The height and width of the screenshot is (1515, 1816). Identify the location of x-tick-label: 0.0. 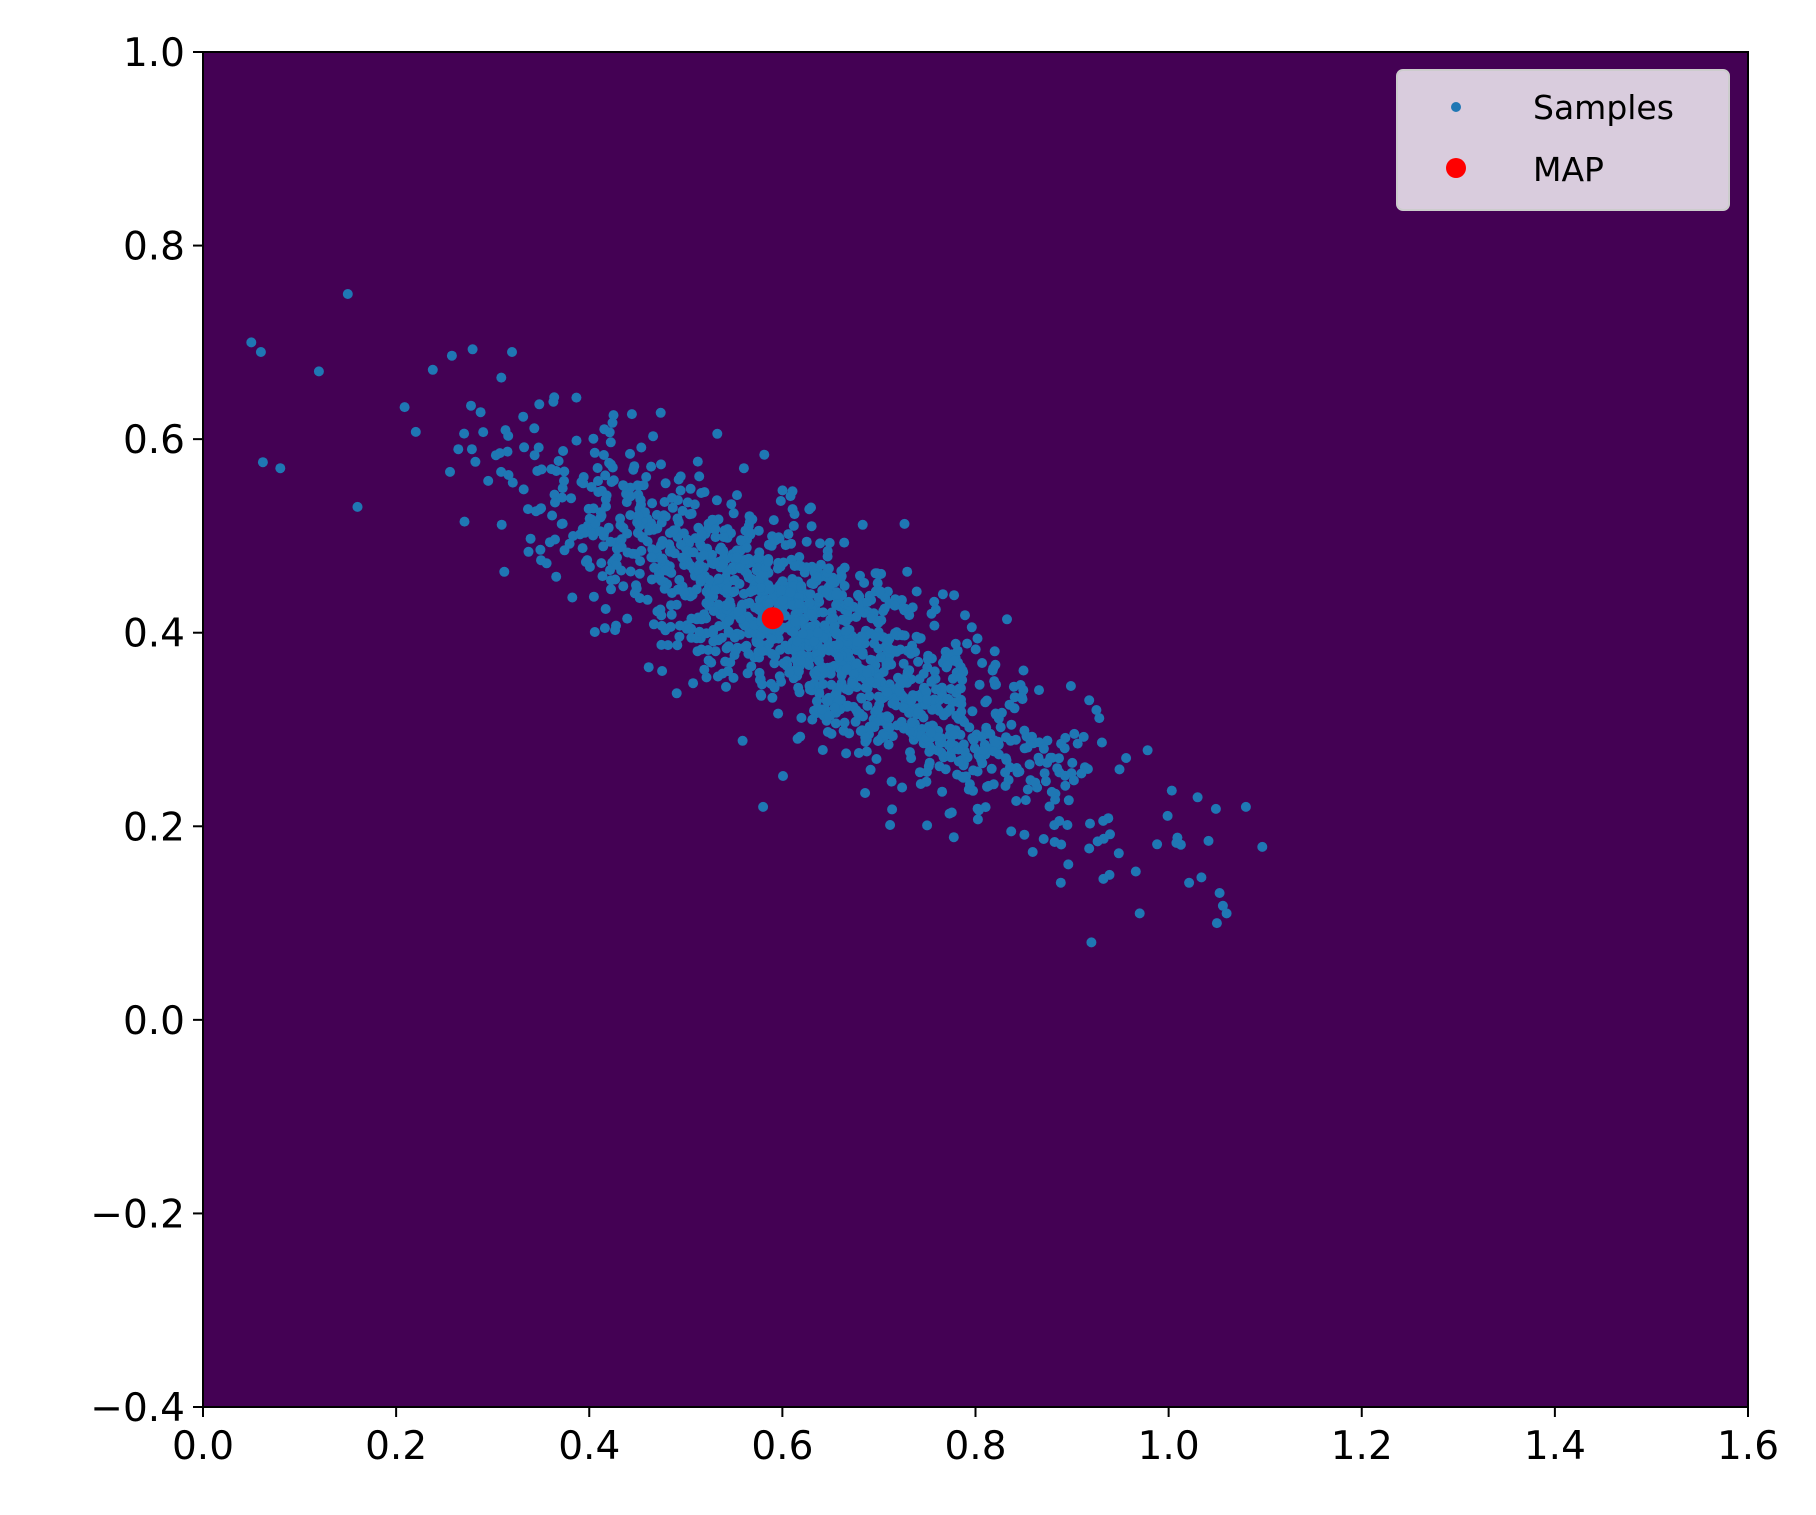
(203, 1446).